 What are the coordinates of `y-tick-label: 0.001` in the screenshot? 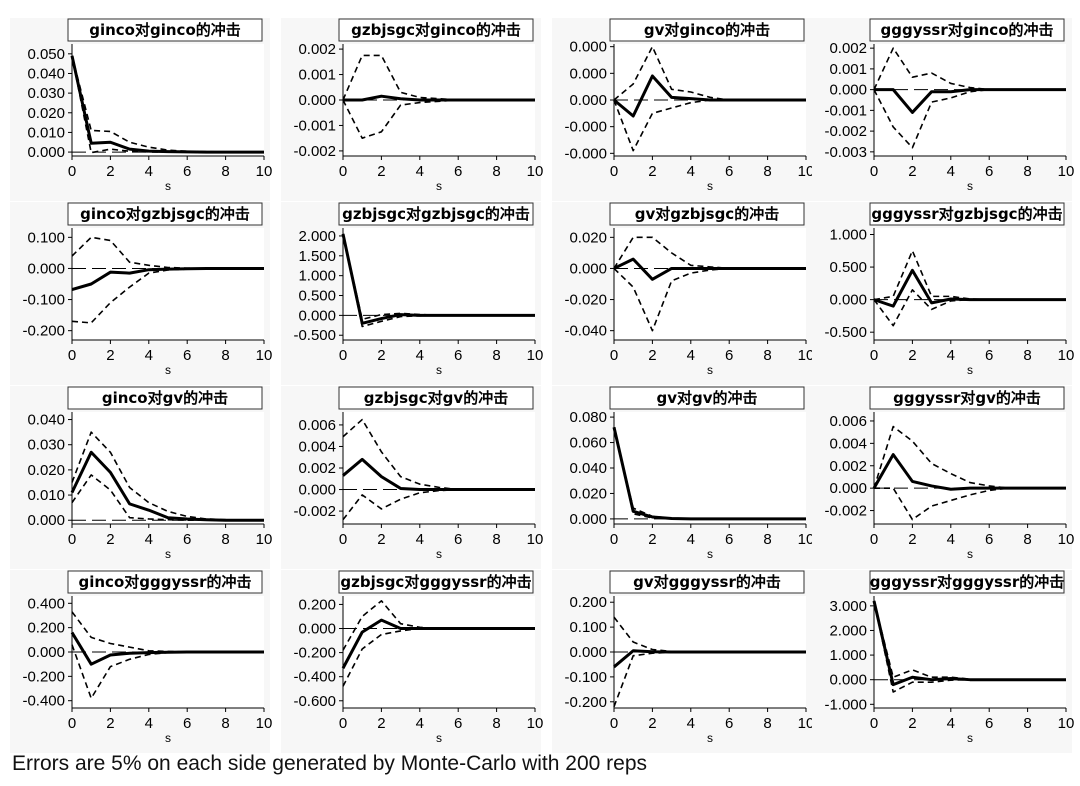 It's located at (848, 69).